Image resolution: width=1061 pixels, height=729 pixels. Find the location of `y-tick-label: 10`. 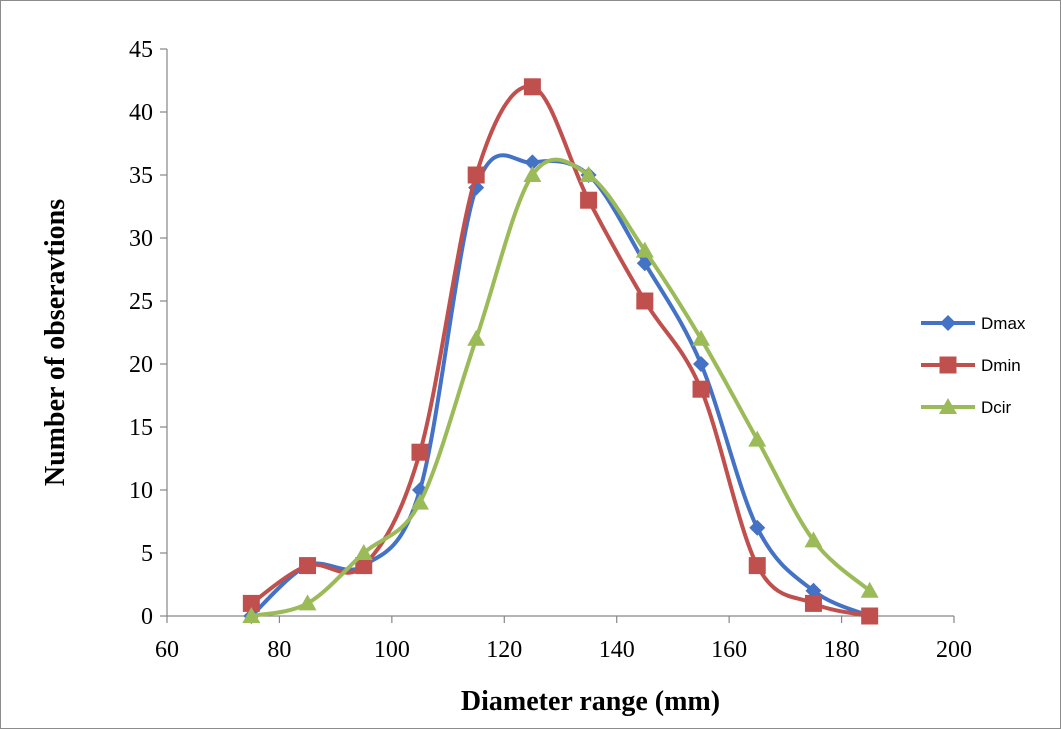

y-tick-label: 10 is located at coordinates (141, 491).